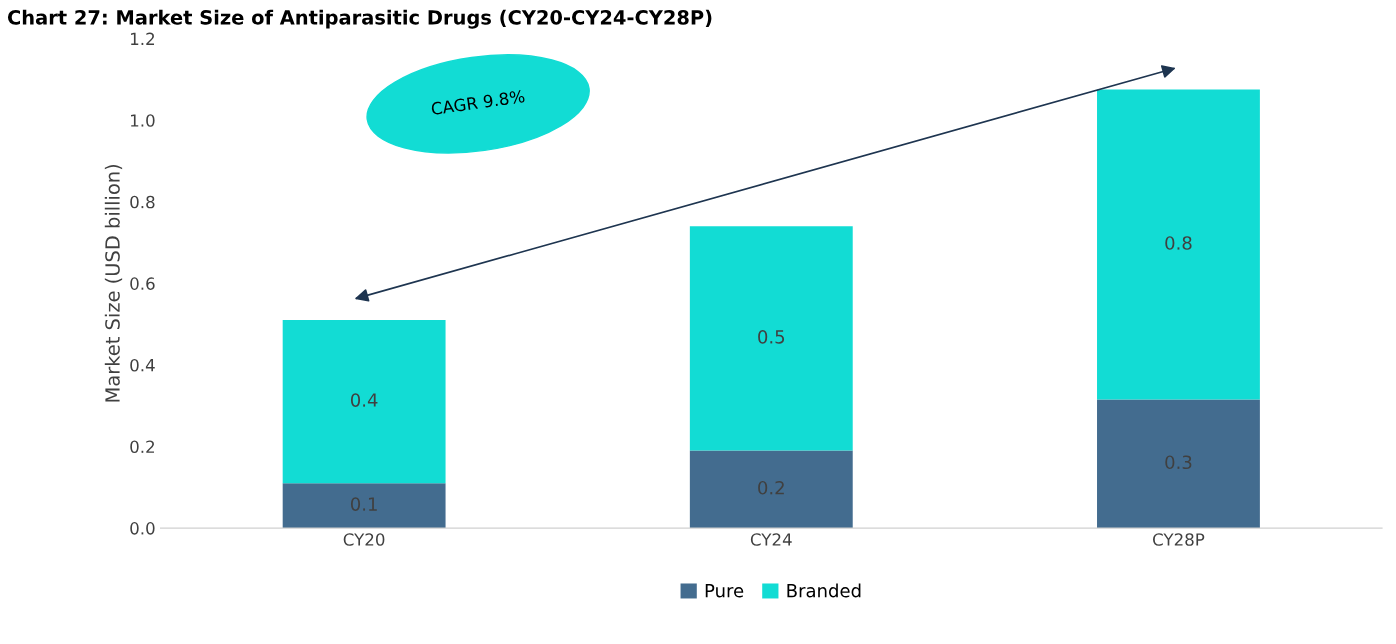  What do you see at coordinates (142, 202) in the screenshot?
I see `y-tick-label: 0.8` at bounding box center [142, 202].